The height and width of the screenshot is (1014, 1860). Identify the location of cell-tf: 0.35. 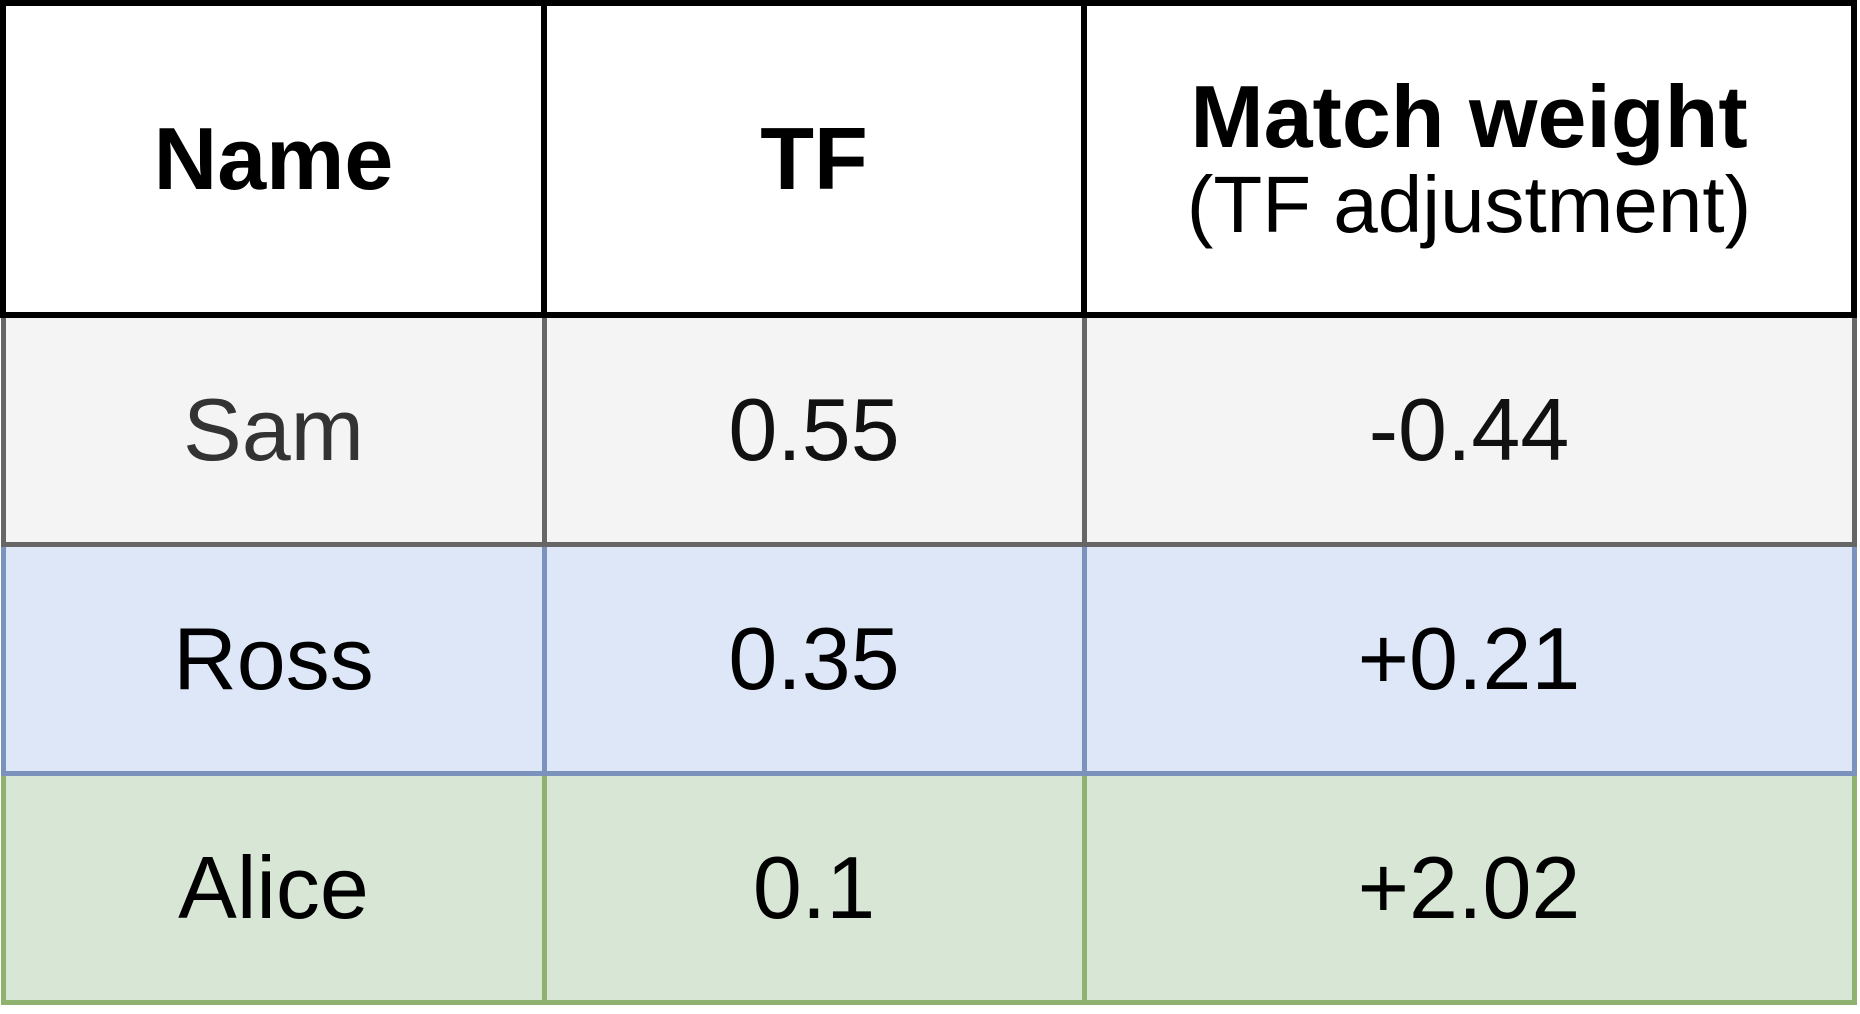
(814, 659).